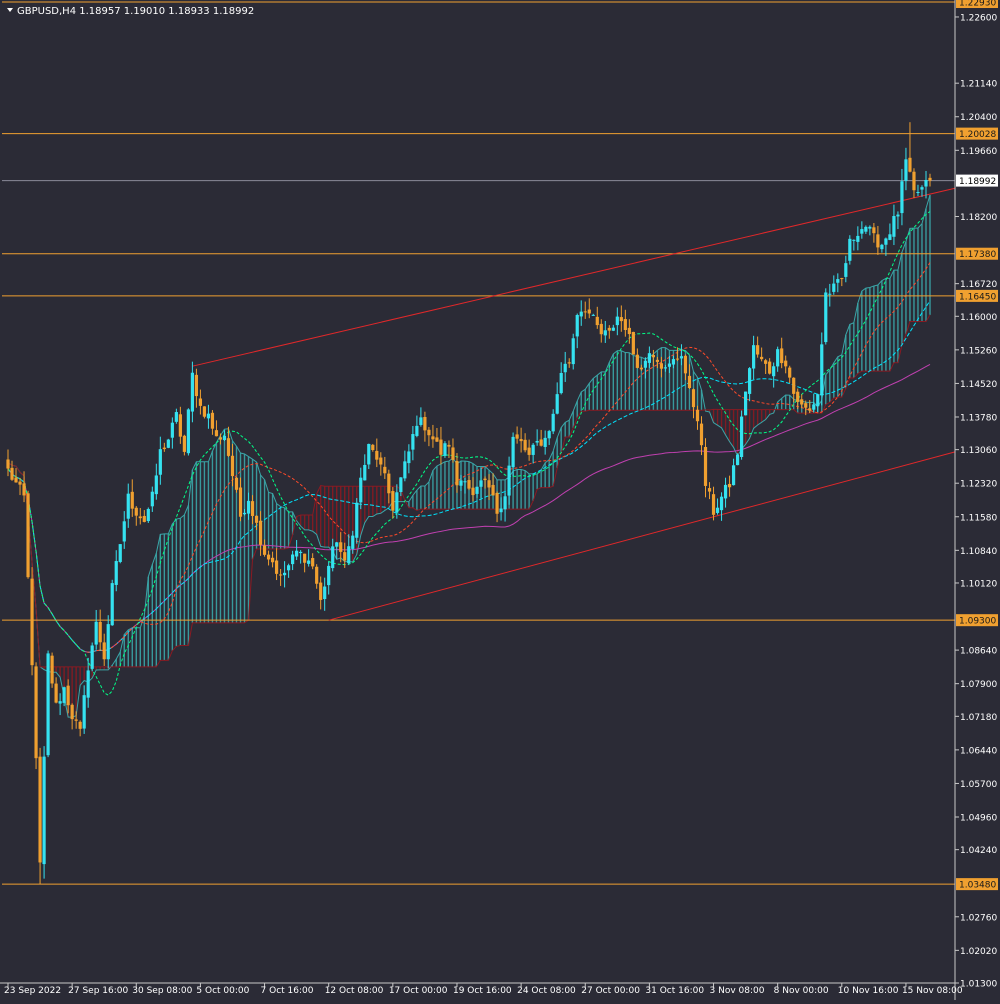 Image resolution: width=1000 pixels, height=1004 pixels. I want to click on price-tick-label: 1.21140, so click(978, 85).